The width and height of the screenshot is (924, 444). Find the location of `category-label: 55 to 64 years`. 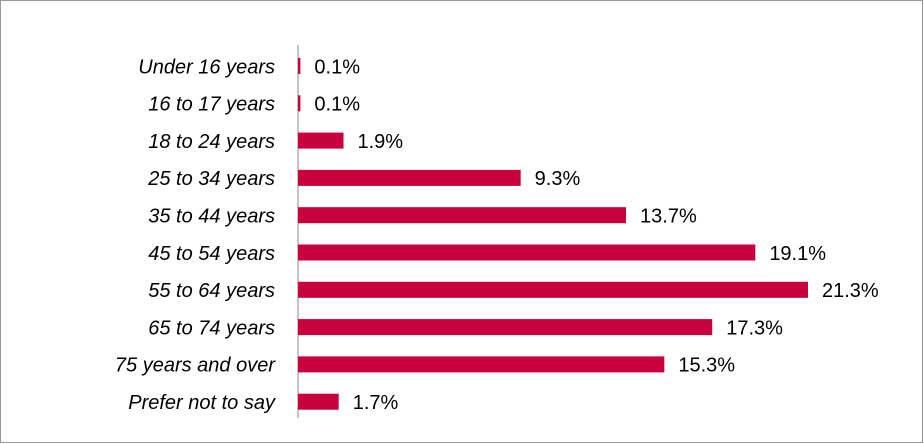

category-label: 55 to 64 years is located at coordinates (211, 291).